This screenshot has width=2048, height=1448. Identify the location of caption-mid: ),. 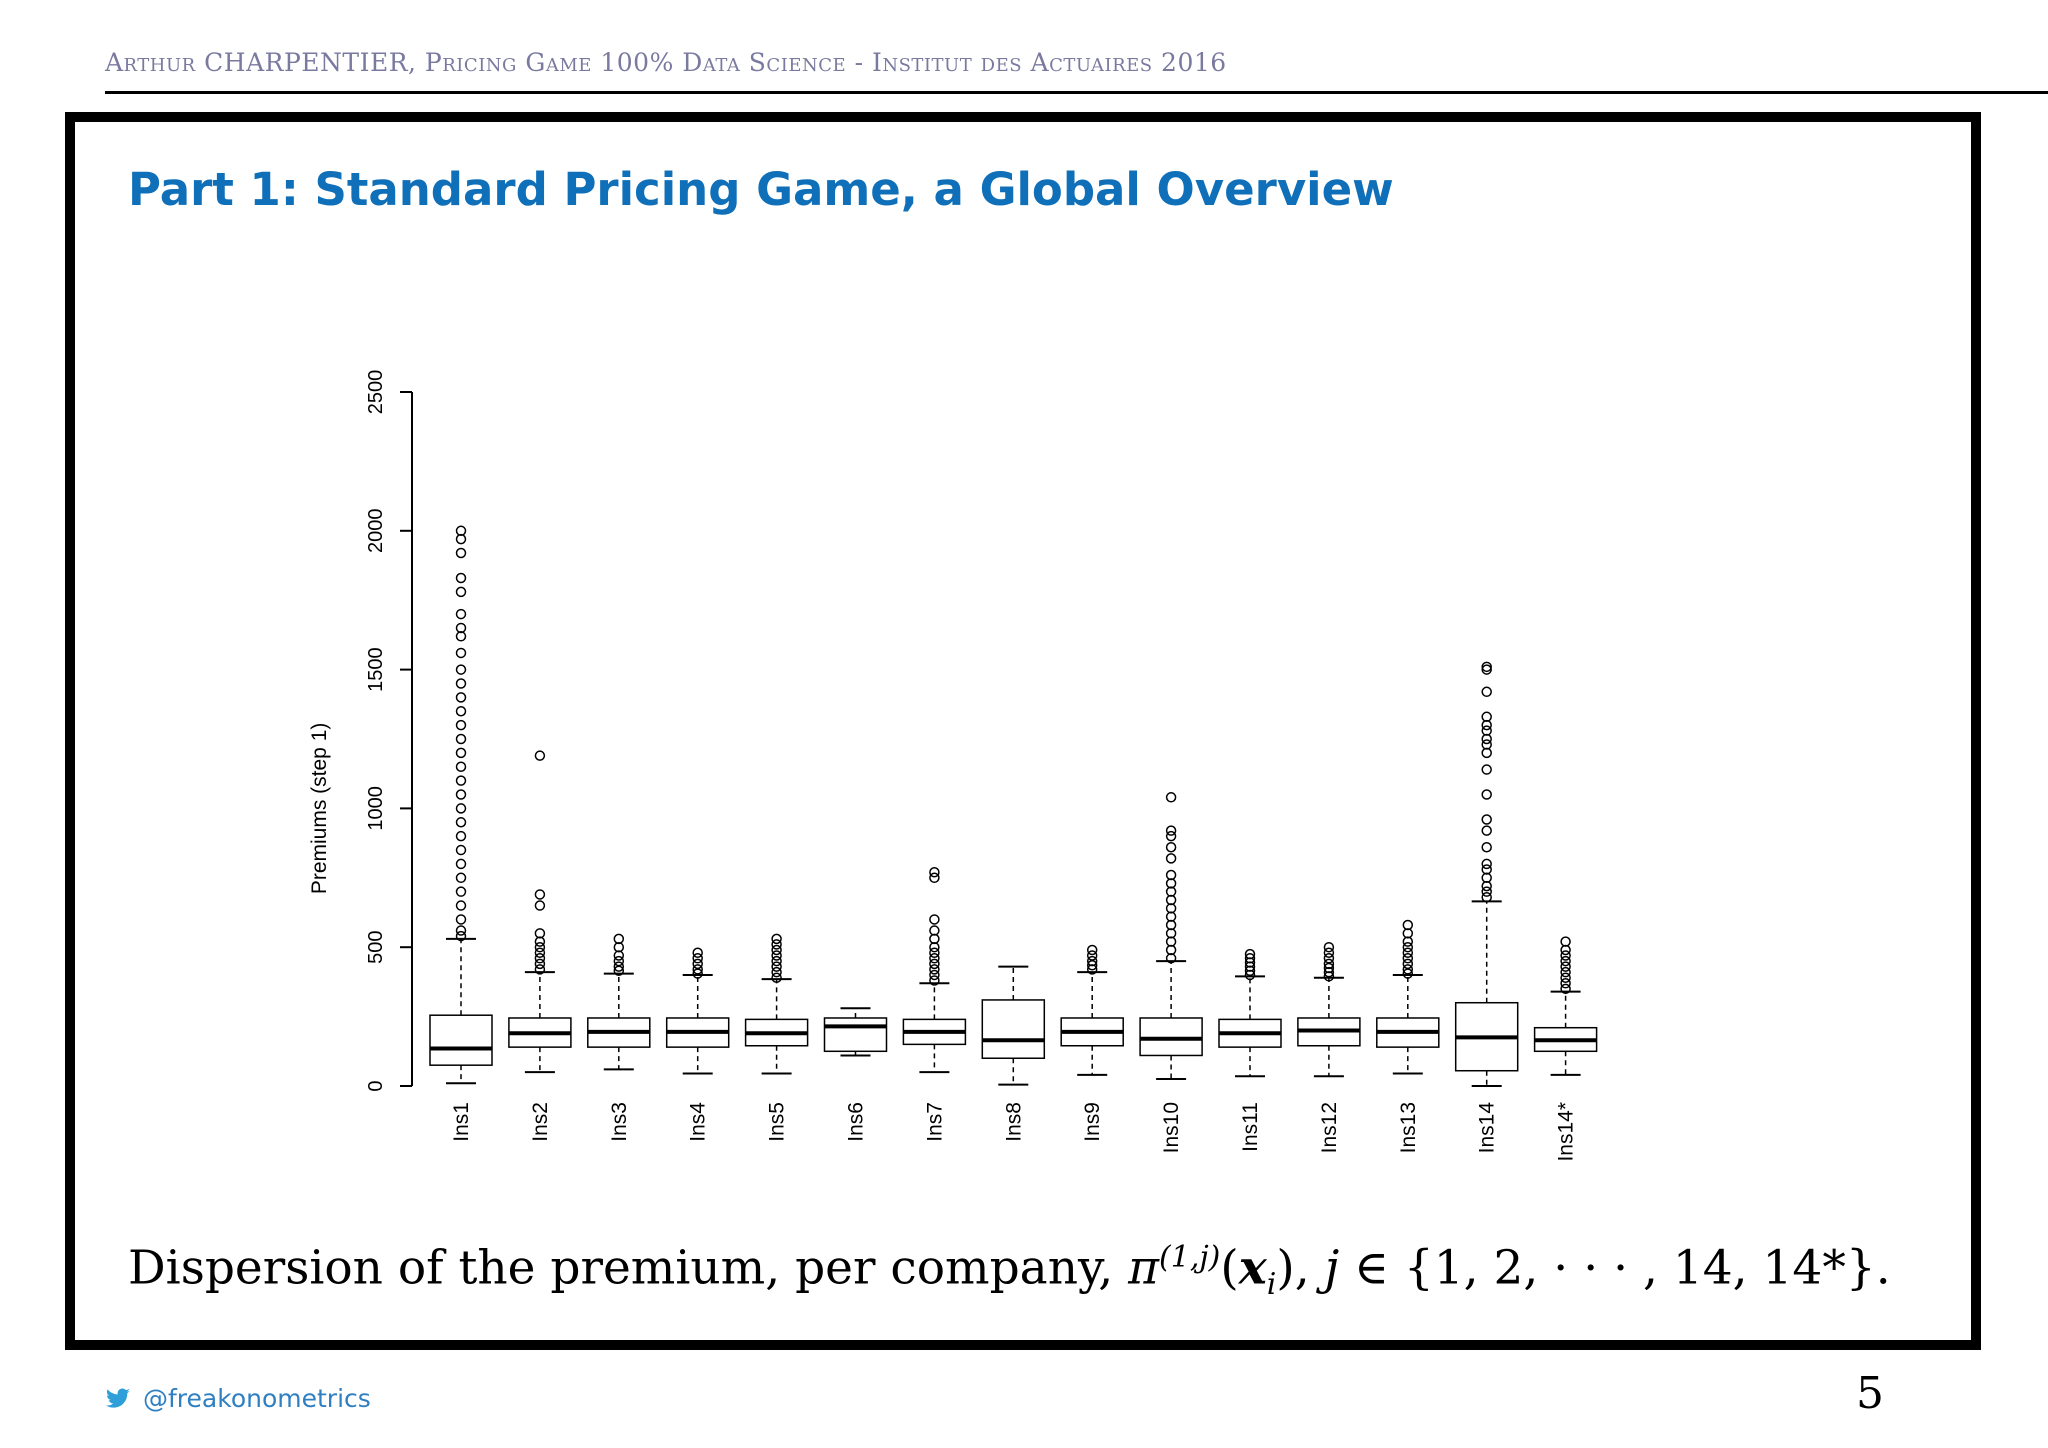
(1300, 1268).